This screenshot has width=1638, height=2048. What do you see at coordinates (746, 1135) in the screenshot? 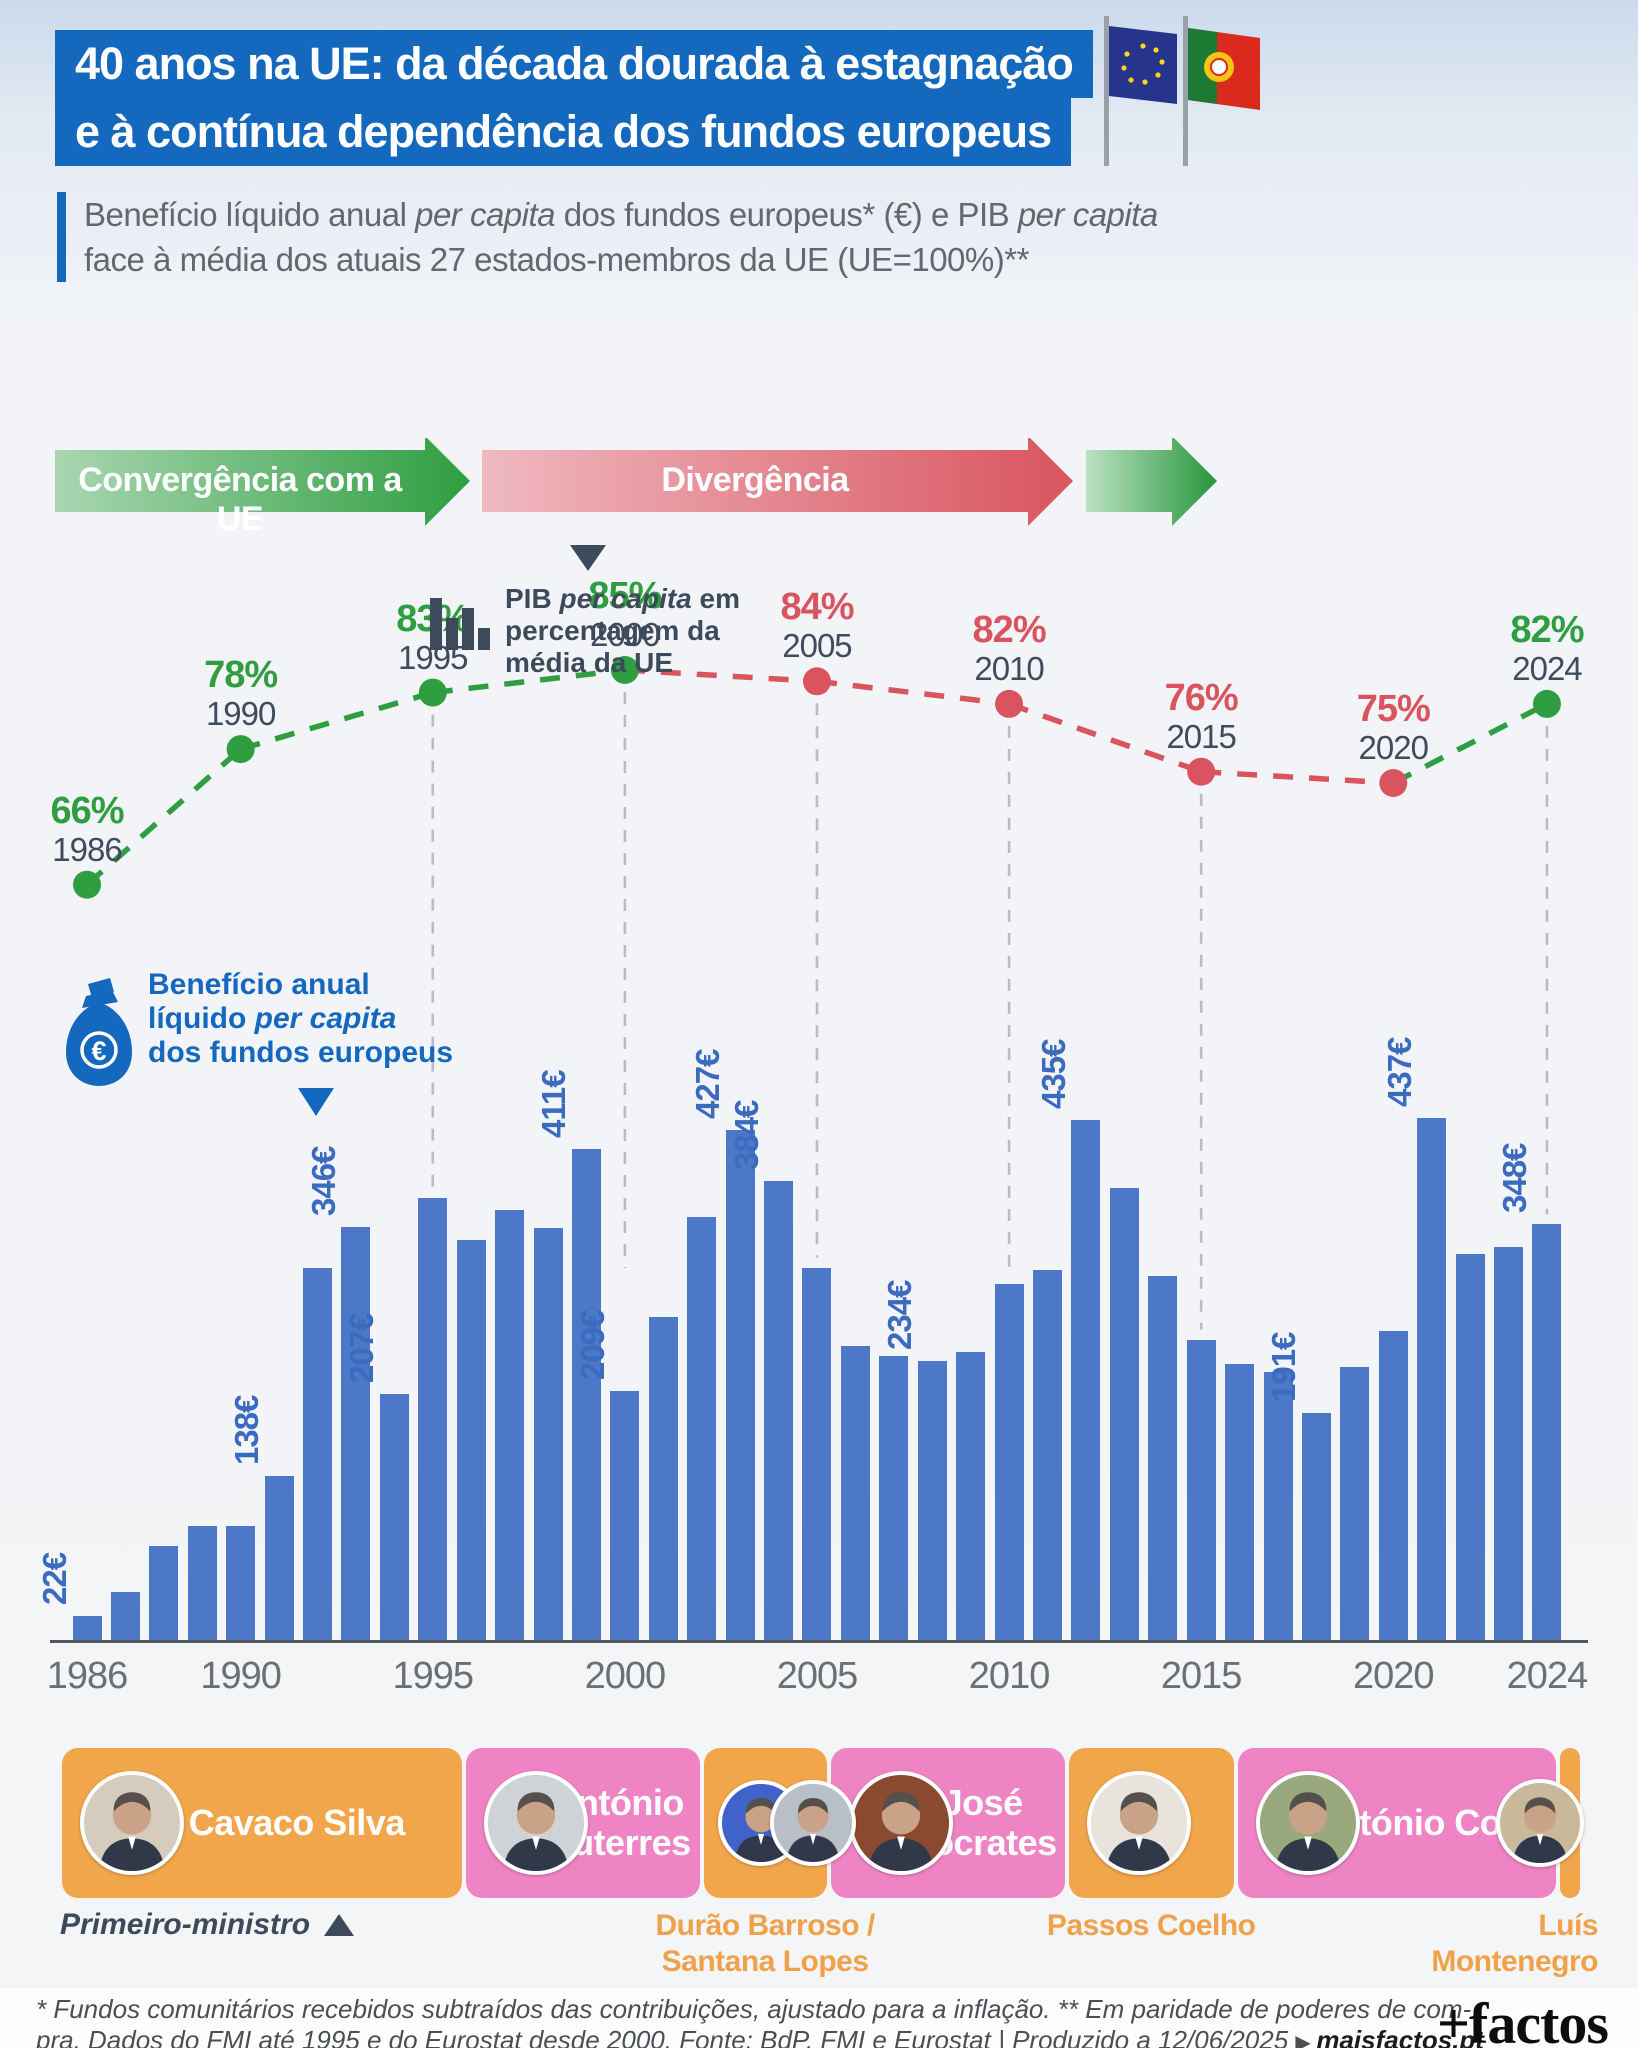
I see `bar-value-label-2004: 384€` at bounding box center [746, 1135].